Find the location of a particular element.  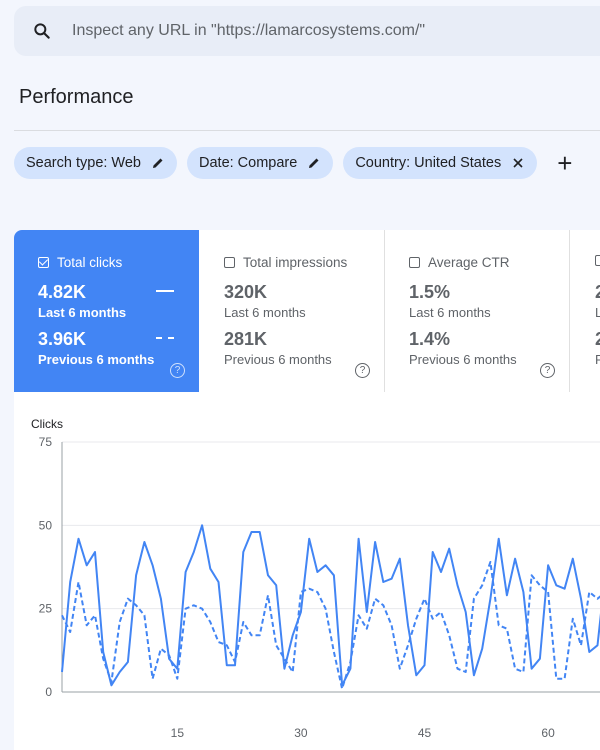

y-tick-label: 75 is located at coordinates (46, 442).